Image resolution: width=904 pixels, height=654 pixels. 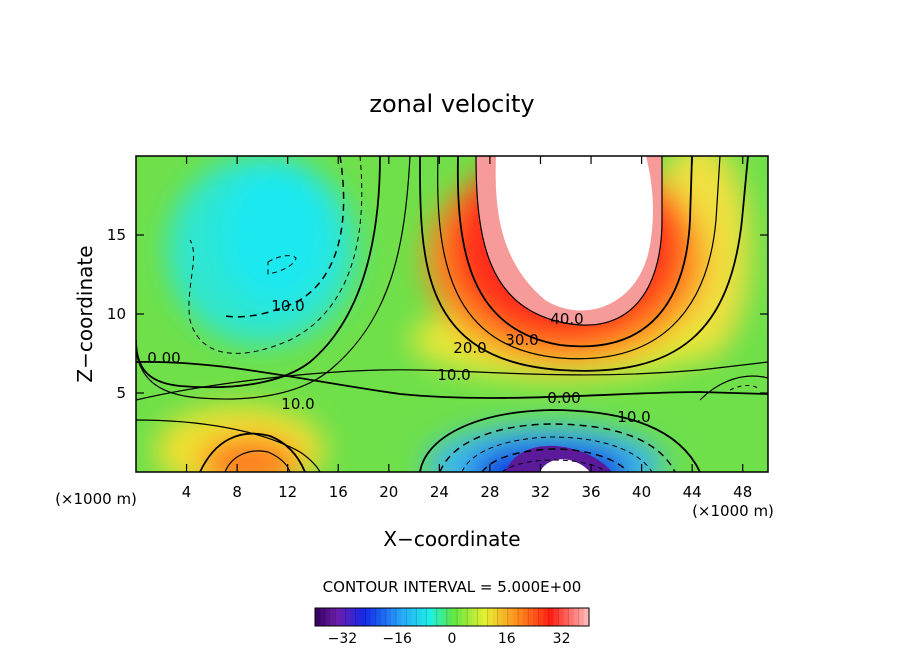 I want to click on x-tick-label: 20, so click(x=388, y=492).